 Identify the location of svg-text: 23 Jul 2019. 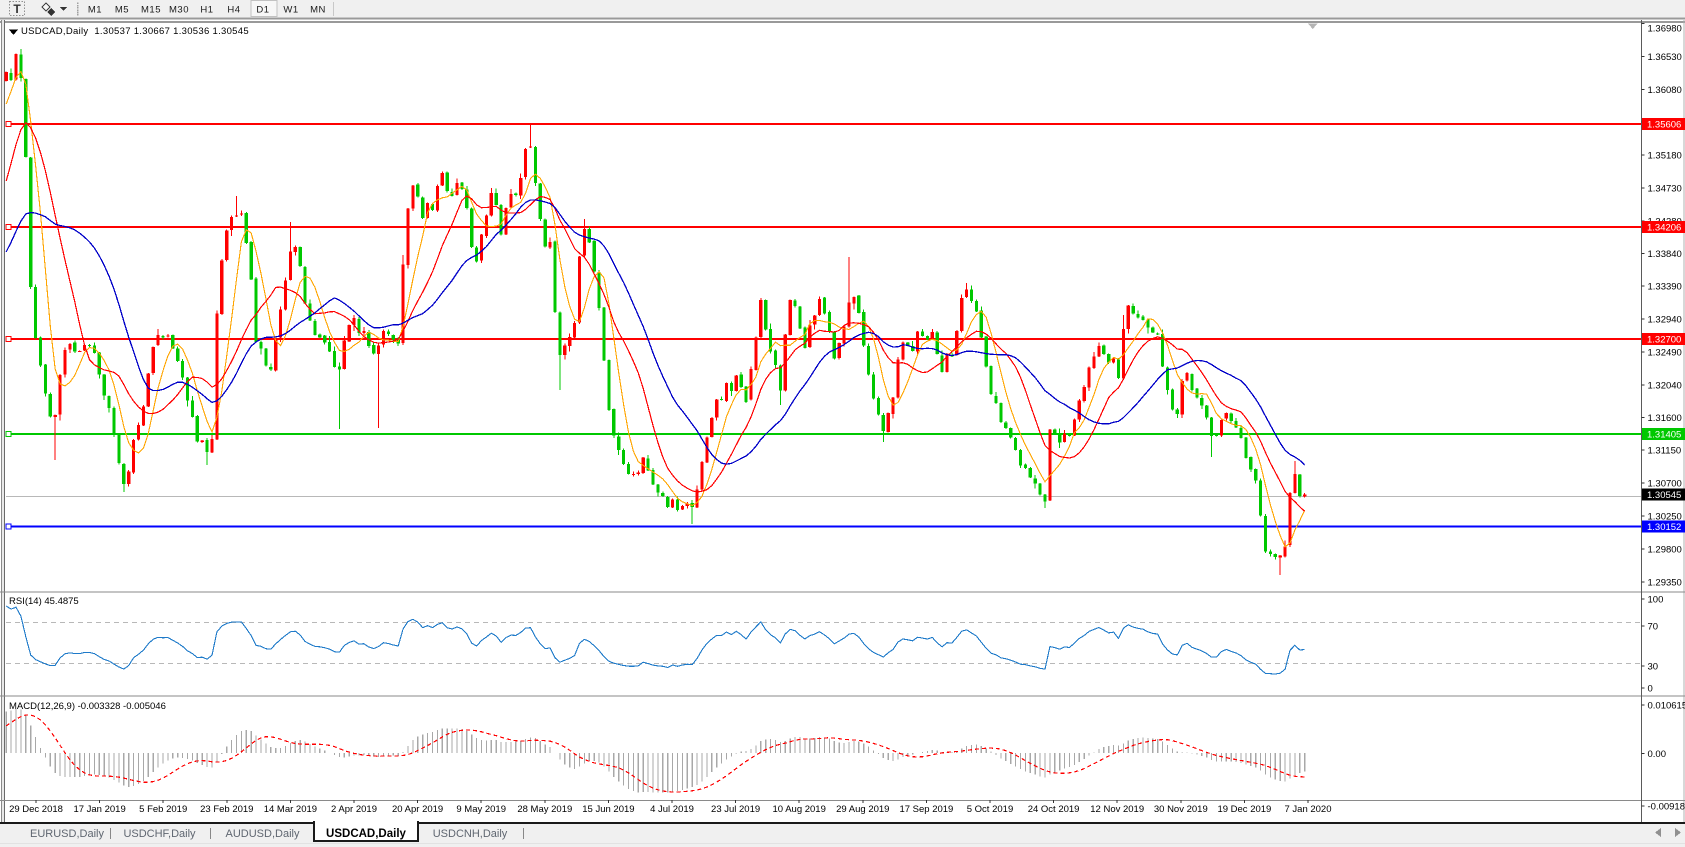
(735, 809).